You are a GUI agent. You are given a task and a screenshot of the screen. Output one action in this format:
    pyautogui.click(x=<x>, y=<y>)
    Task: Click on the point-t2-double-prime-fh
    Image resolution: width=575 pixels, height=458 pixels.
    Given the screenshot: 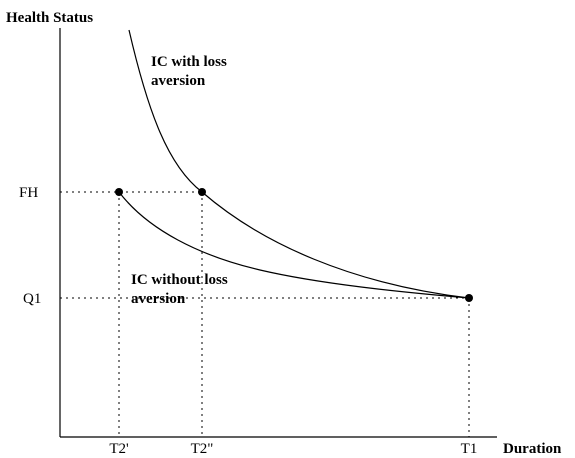 What is the action you would take?
    pyautogui.click(x=202, y=192)
    